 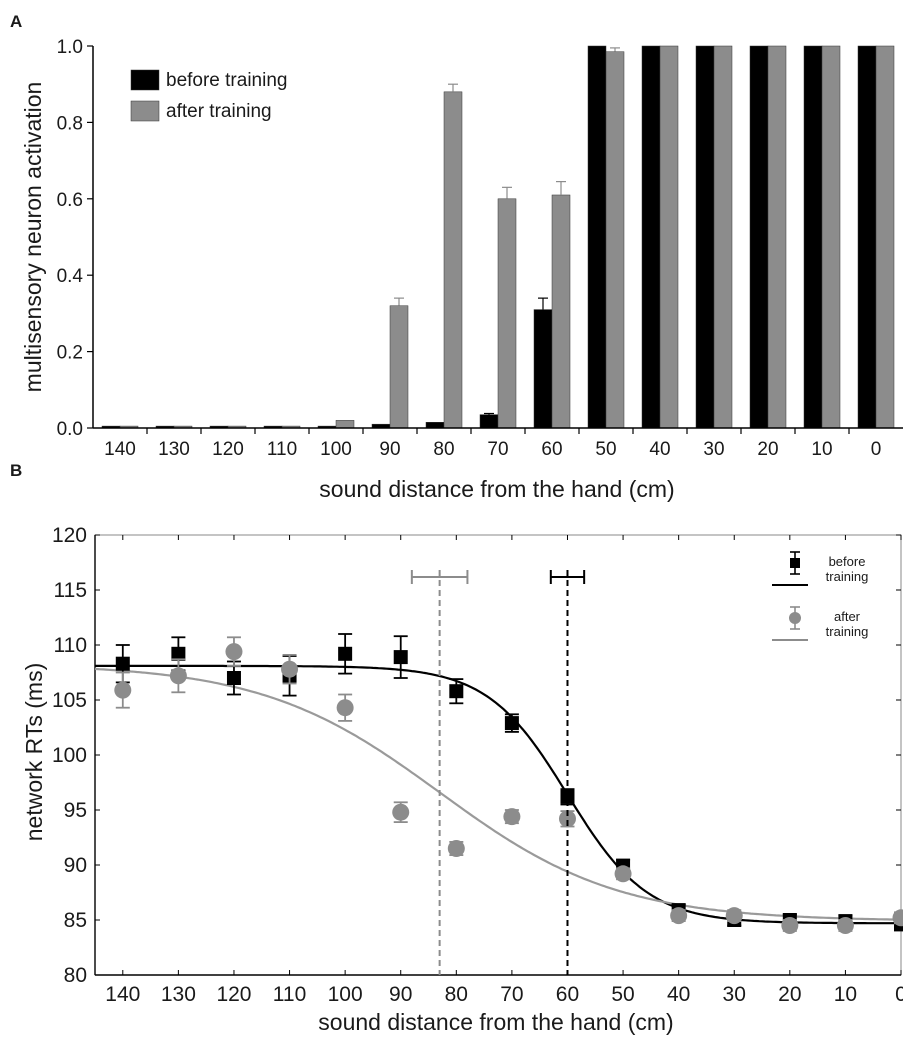 What do you see at coordinates (75, 920) in the screenshot?
I see `chart-b-y-tick-label: 85` at bounding box center [75, 920].